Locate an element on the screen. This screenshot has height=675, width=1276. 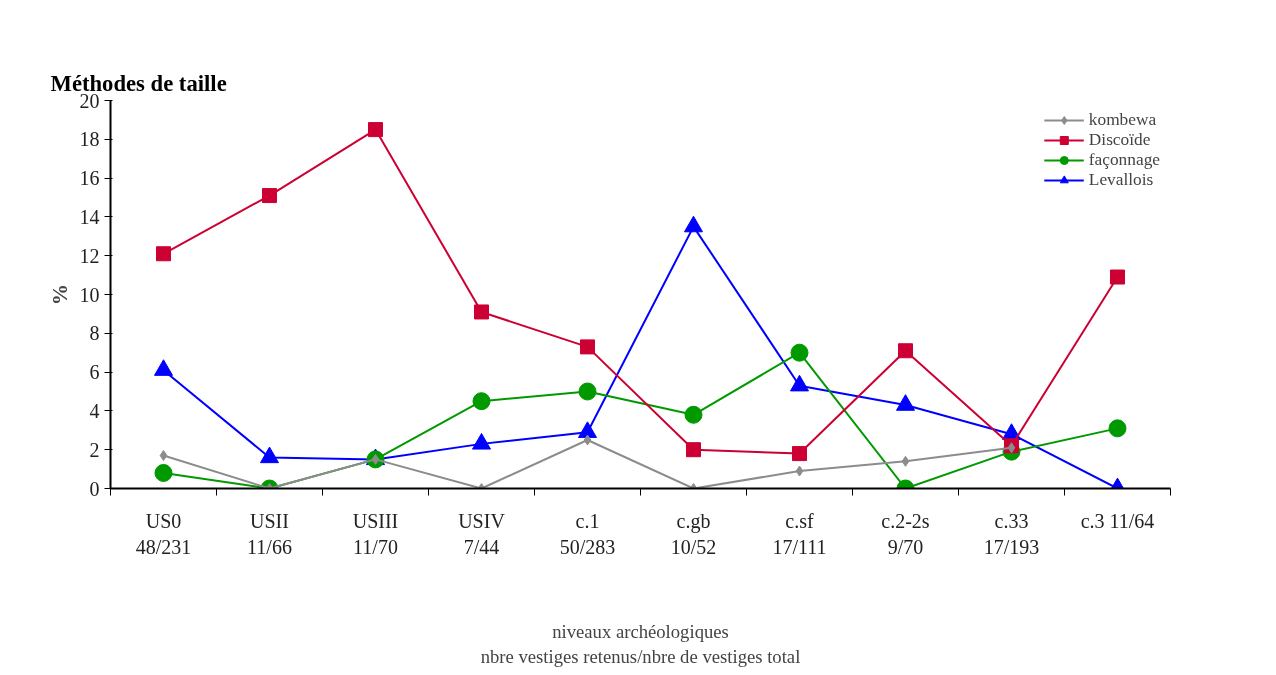
legend-label: Discoïde is located at coordinates (1119, 140).